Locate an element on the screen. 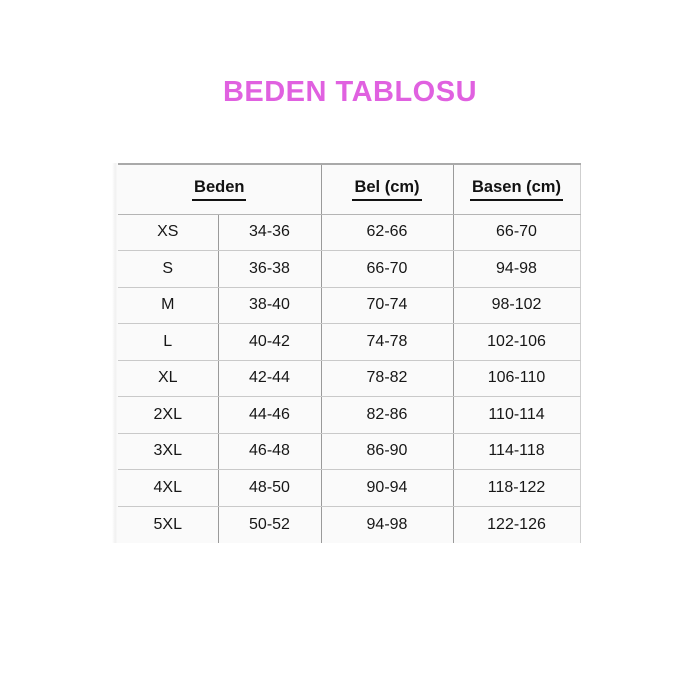  cell-size: XL is located at coordinates (168, 378).